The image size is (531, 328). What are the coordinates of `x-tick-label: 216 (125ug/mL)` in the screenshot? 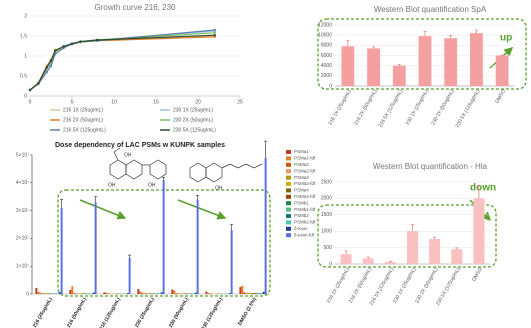 It's located at (110, 312).